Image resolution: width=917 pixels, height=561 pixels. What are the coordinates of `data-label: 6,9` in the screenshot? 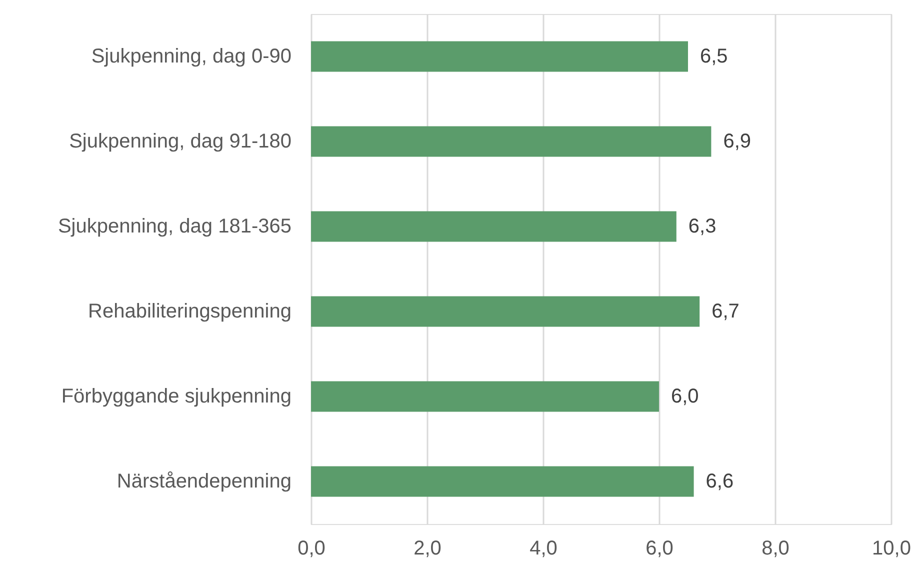 It's located at (737, 141).